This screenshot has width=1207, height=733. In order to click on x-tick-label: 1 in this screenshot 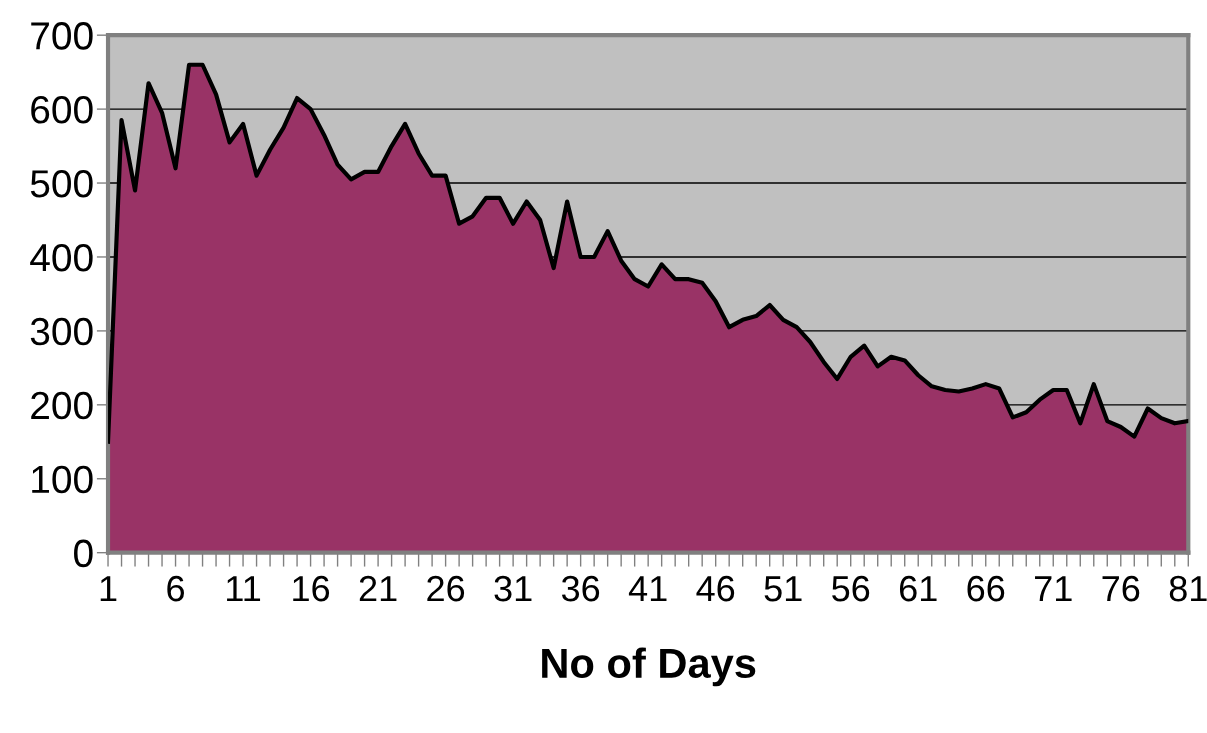, I will do `click(108, 589)`.